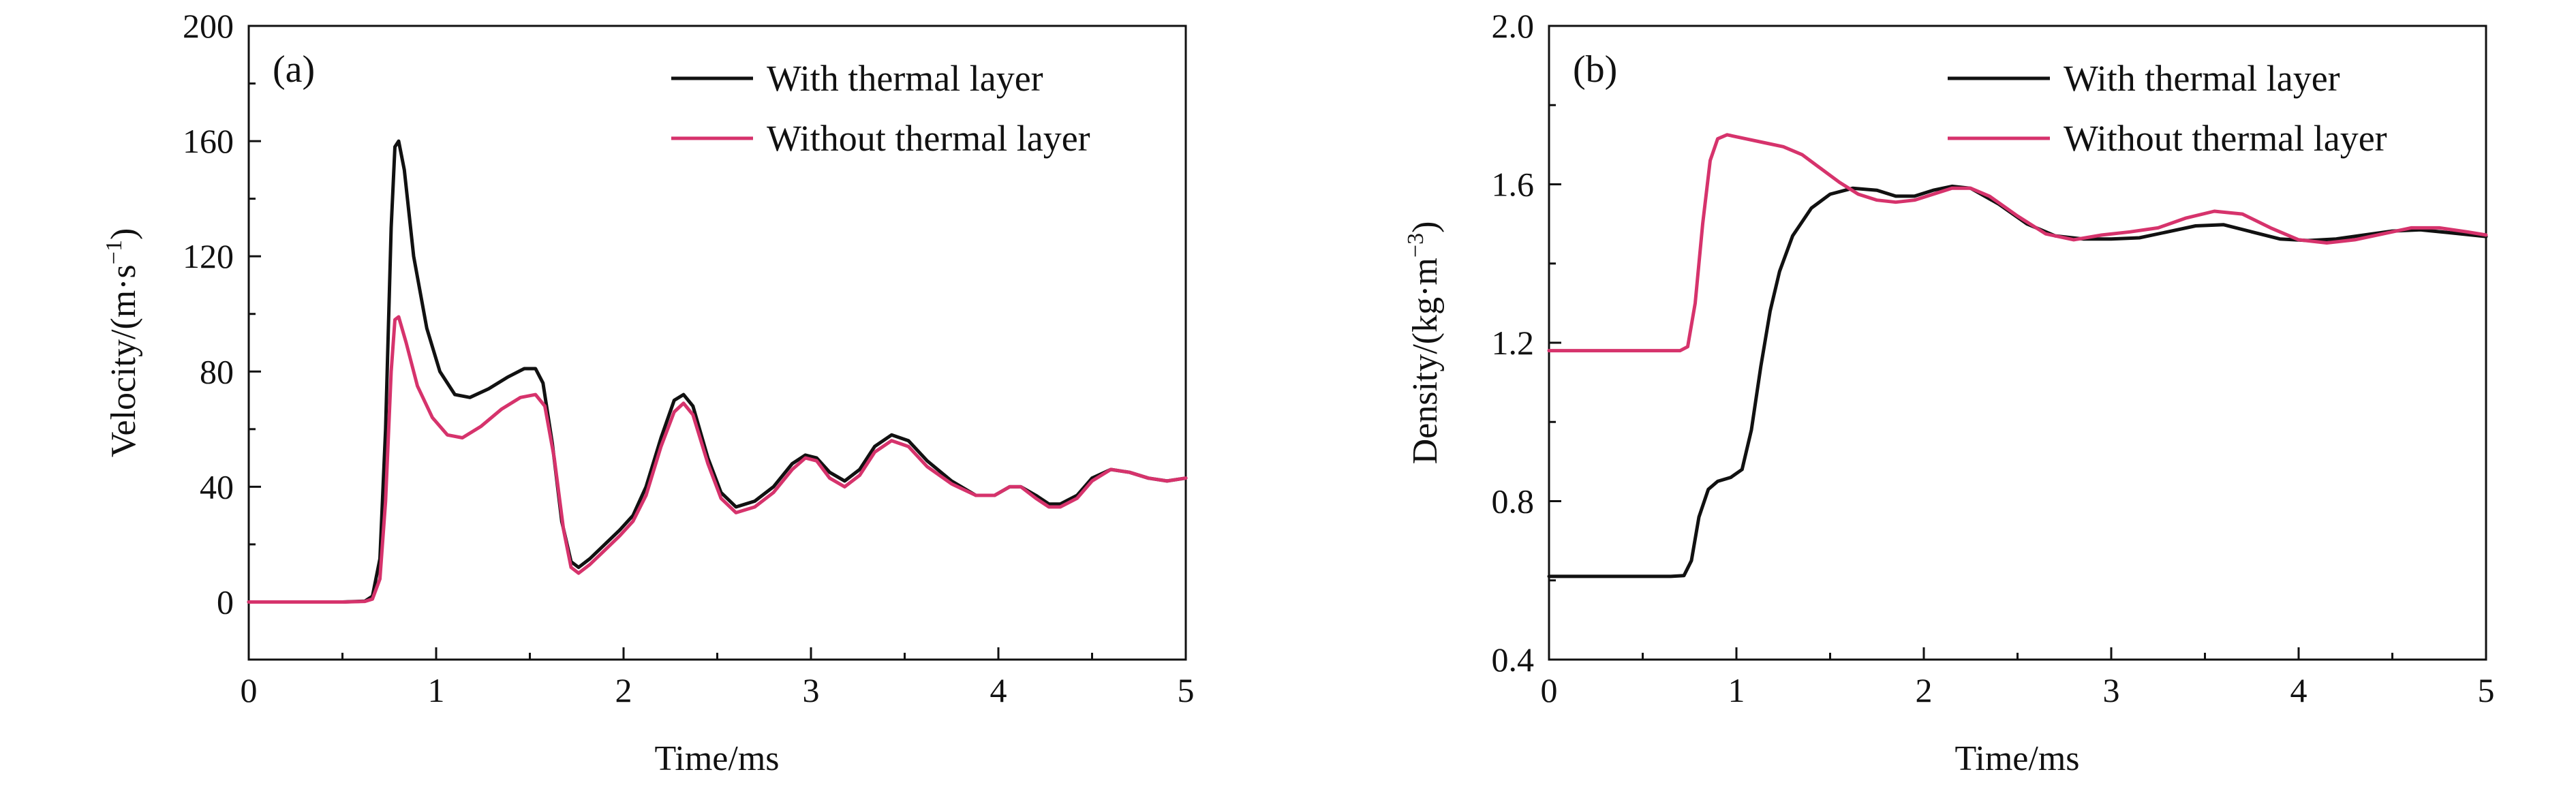 This screenshot has height=787, width=2576. I want to click on y-tick-label: 200, so click(208, 26).